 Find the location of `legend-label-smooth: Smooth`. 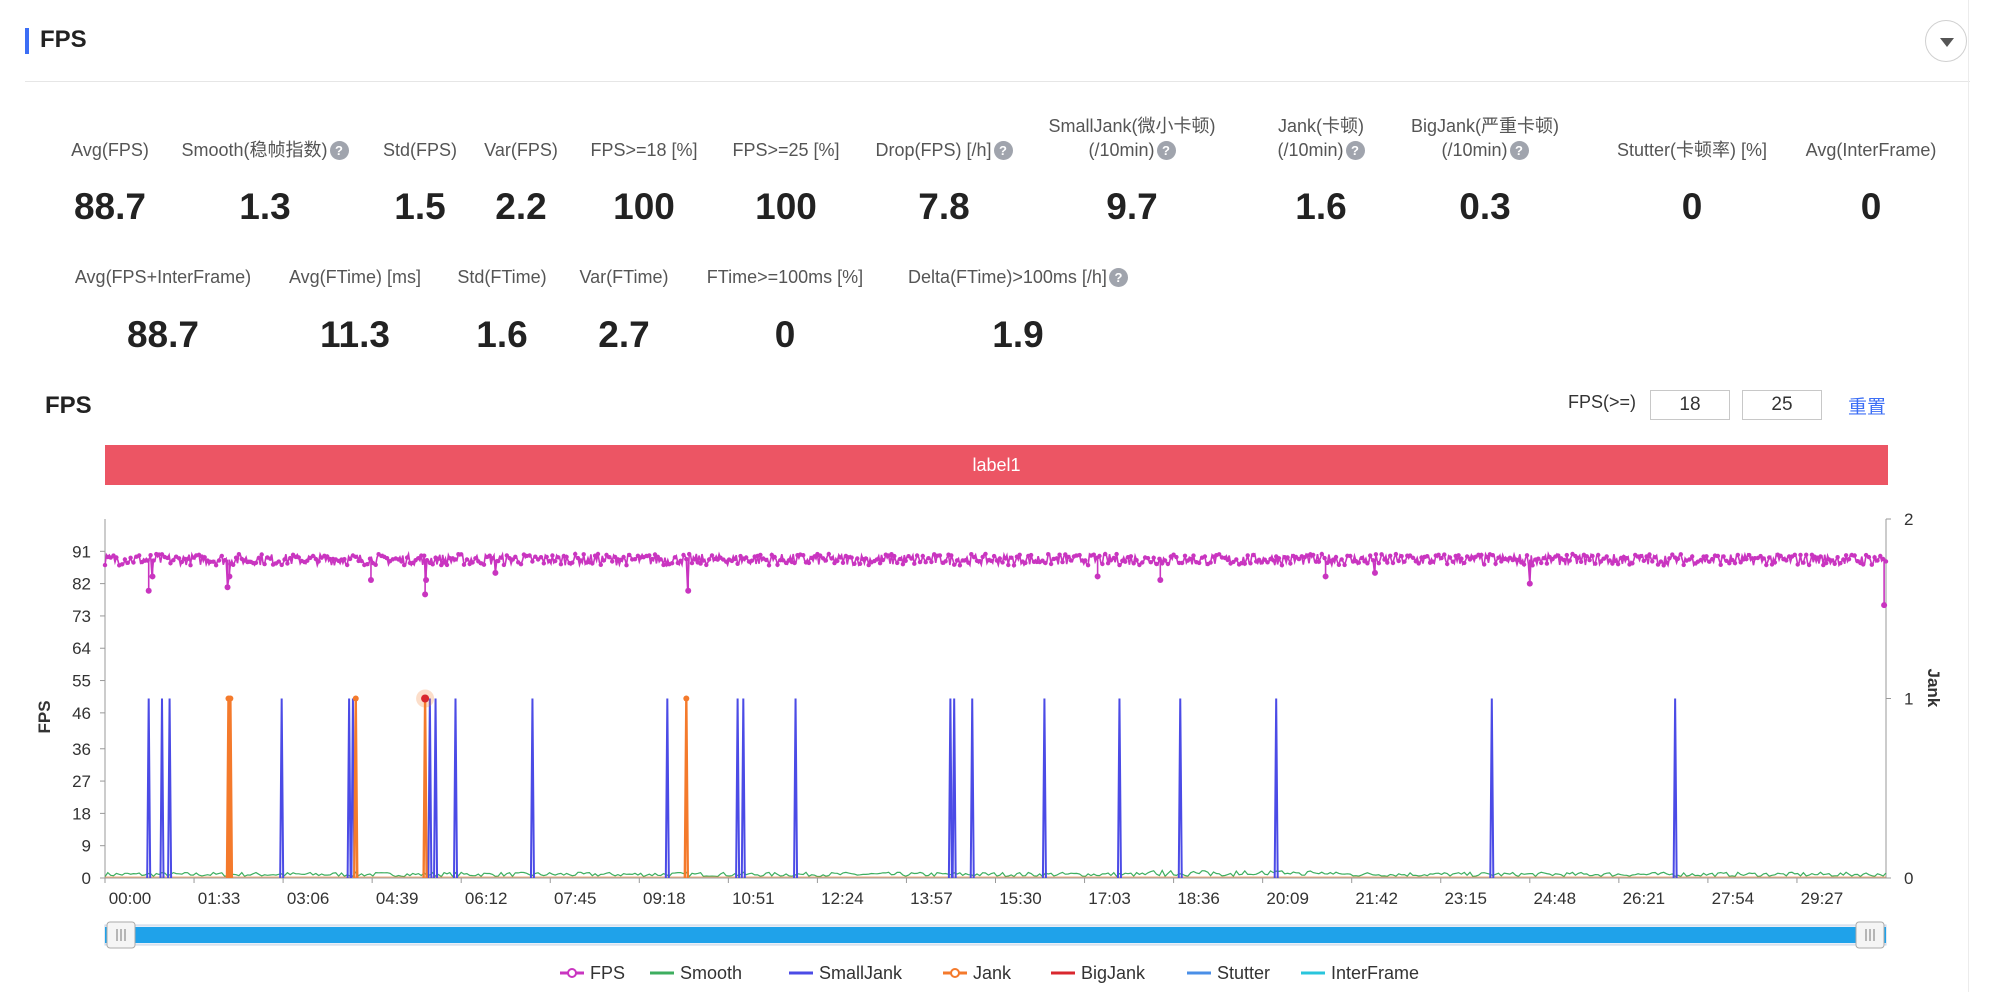

legend-label-smooth: Smooth is located at coordinates (711, 973).